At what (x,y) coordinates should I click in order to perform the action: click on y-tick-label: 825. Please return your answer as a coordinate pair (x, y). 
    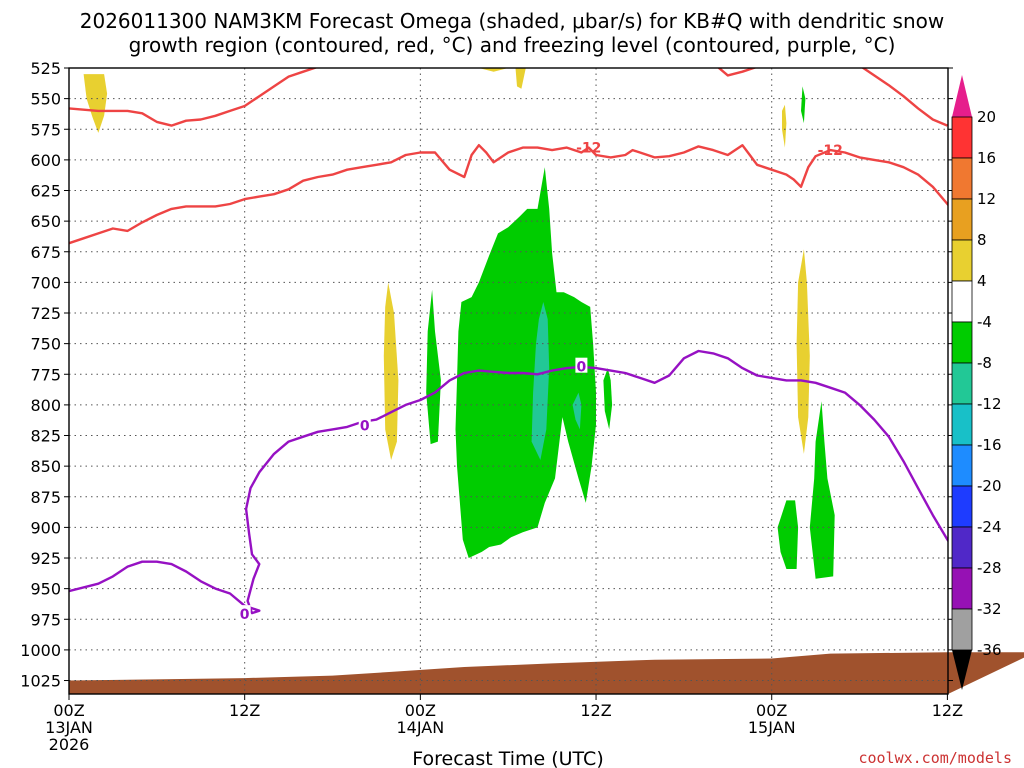
    Looking at the image, I should click on (45, 436).